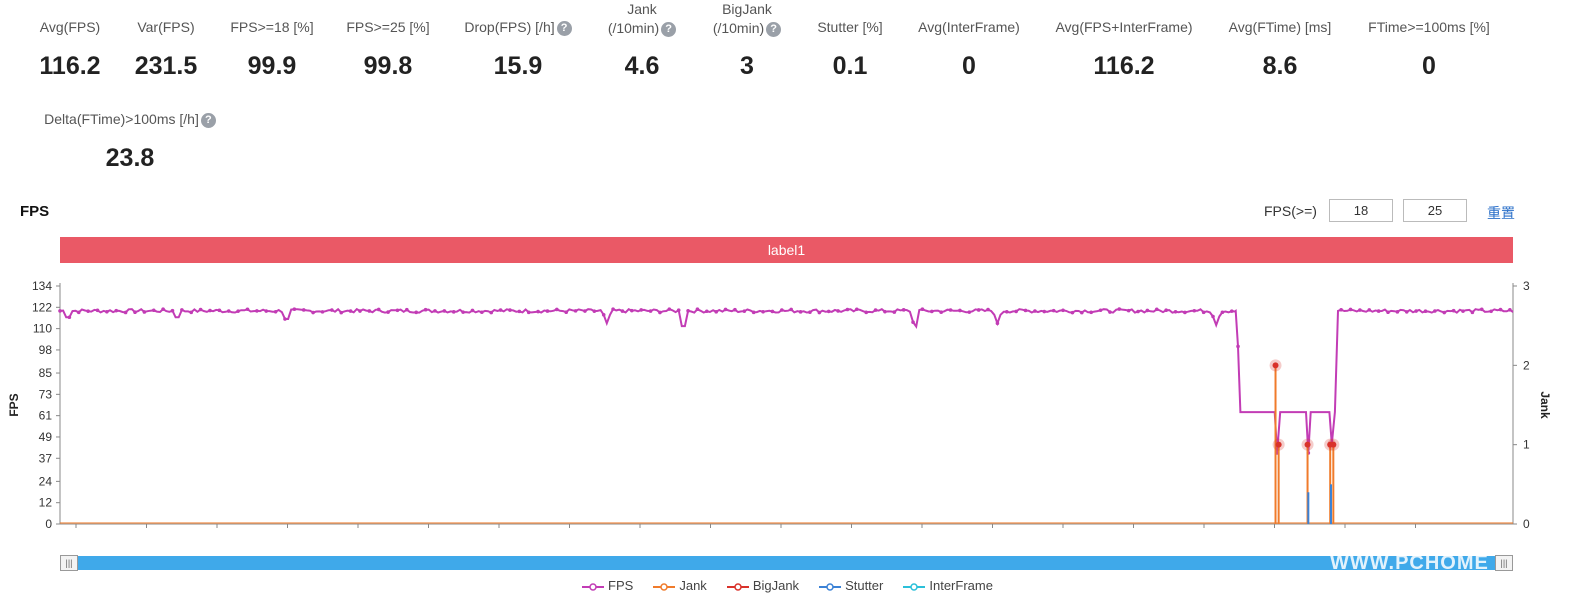  What do you see at coordinates (518, 90) in the screenshot?
I see `metric-drop-fps-h: Drop(FPS) [/h]? 15.9` at bounding box center [518, 90].